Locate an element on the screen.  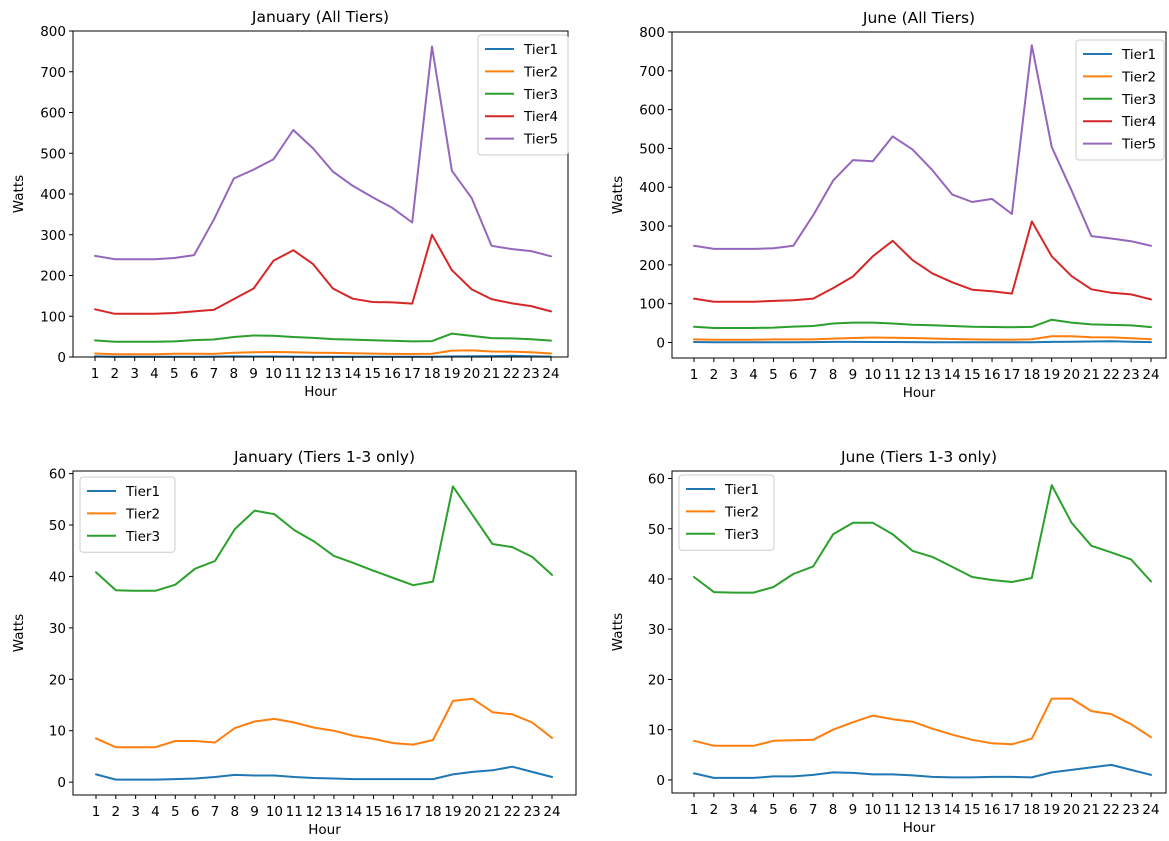
chart-title: June (All Tiers) is located at coordinates (918, 18).